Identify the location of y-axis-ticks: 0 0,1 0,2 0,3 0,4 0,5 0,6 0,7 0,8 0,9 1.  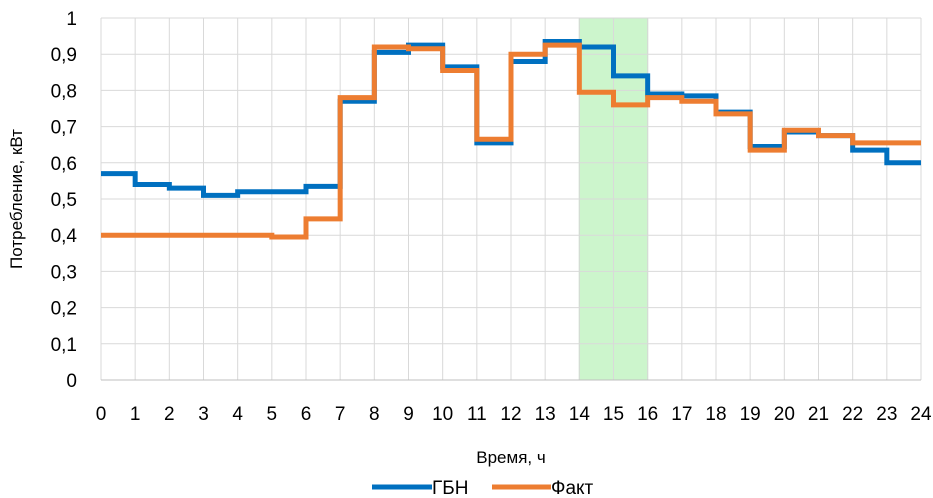
(64, 200).